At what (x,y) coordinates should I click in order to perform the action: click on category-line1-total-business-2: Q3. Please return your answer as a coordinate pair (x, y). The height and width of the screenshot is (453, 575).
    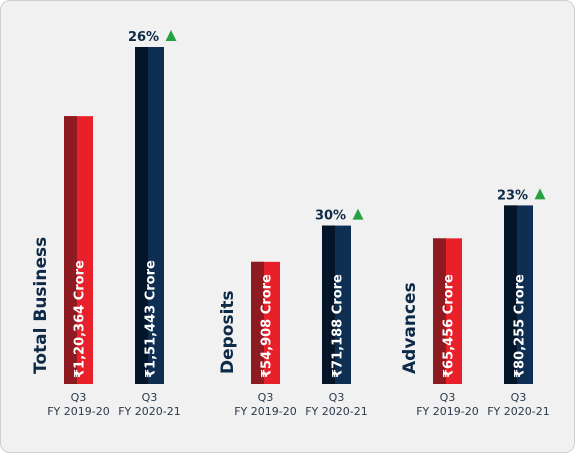
    Looking at the image, I should click on (150, 397).